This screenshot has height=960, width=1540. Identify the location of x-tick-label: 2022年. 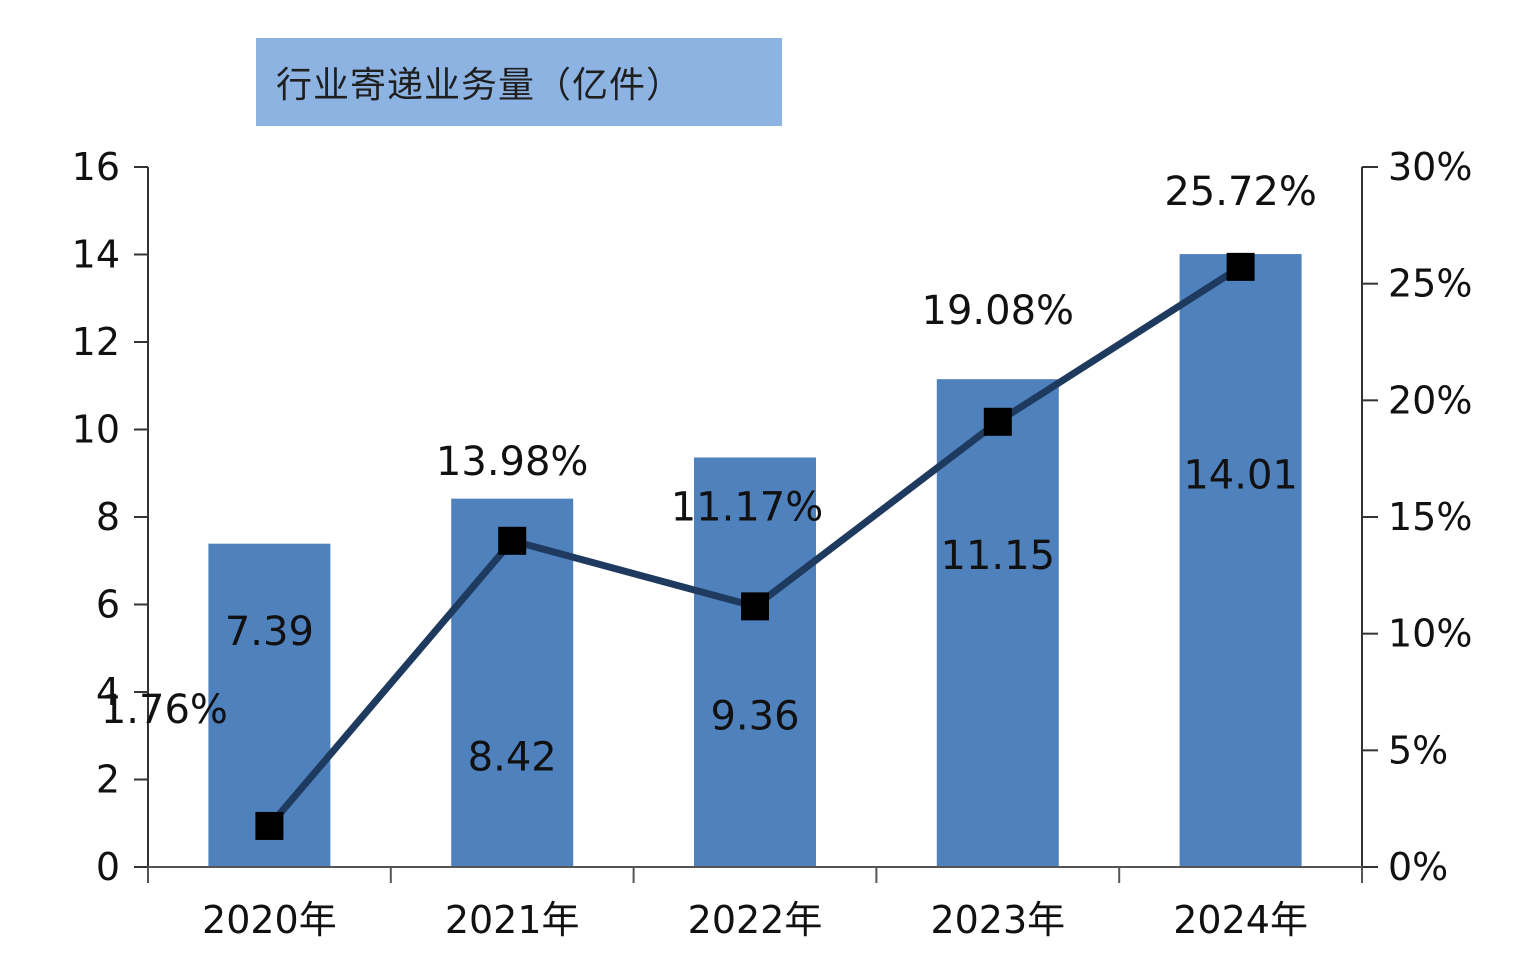
(755, 920).